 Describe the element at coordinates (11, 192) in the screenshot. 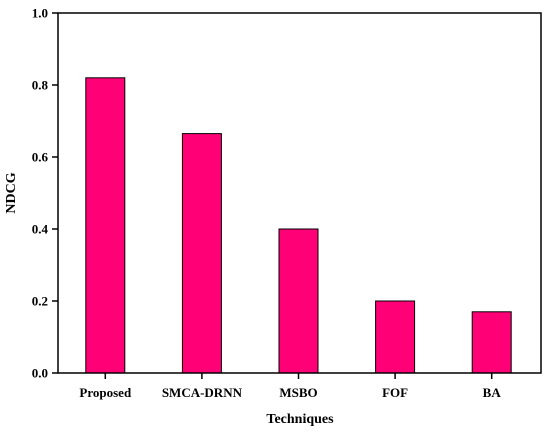

I see `y-axis-title: NDCG` at that location.